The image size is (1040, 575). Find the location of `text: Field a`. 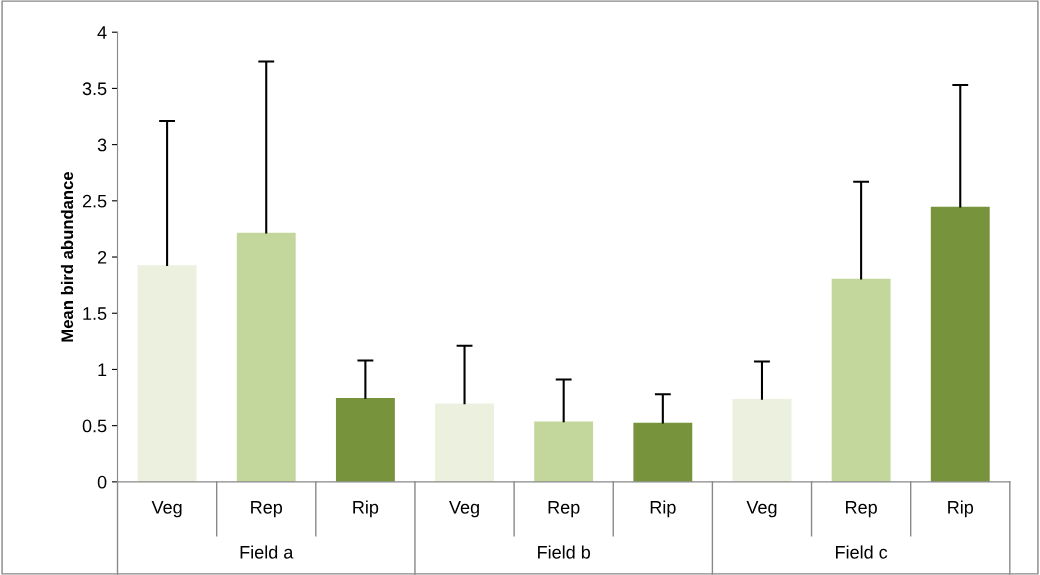

text: Field a is located at coordinates (267, 552).